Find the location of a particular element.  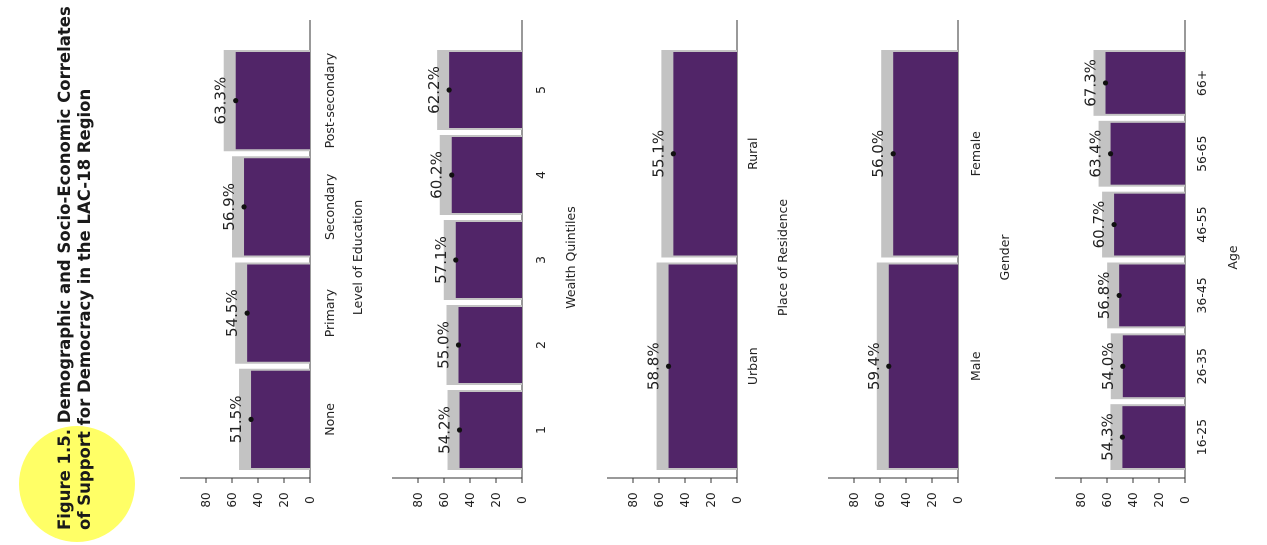

axis-title: Age is located at coordinates (1232, 257).